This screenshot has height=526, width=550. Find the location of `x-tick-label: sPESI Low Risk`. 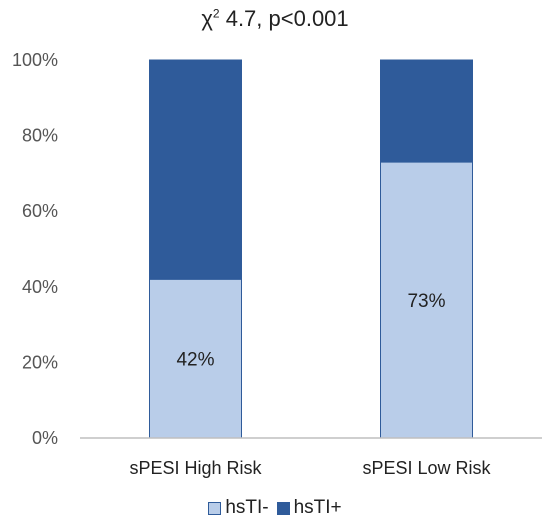

x-tick-label: sPESI Low Risk is located at coordinates (426, 468).